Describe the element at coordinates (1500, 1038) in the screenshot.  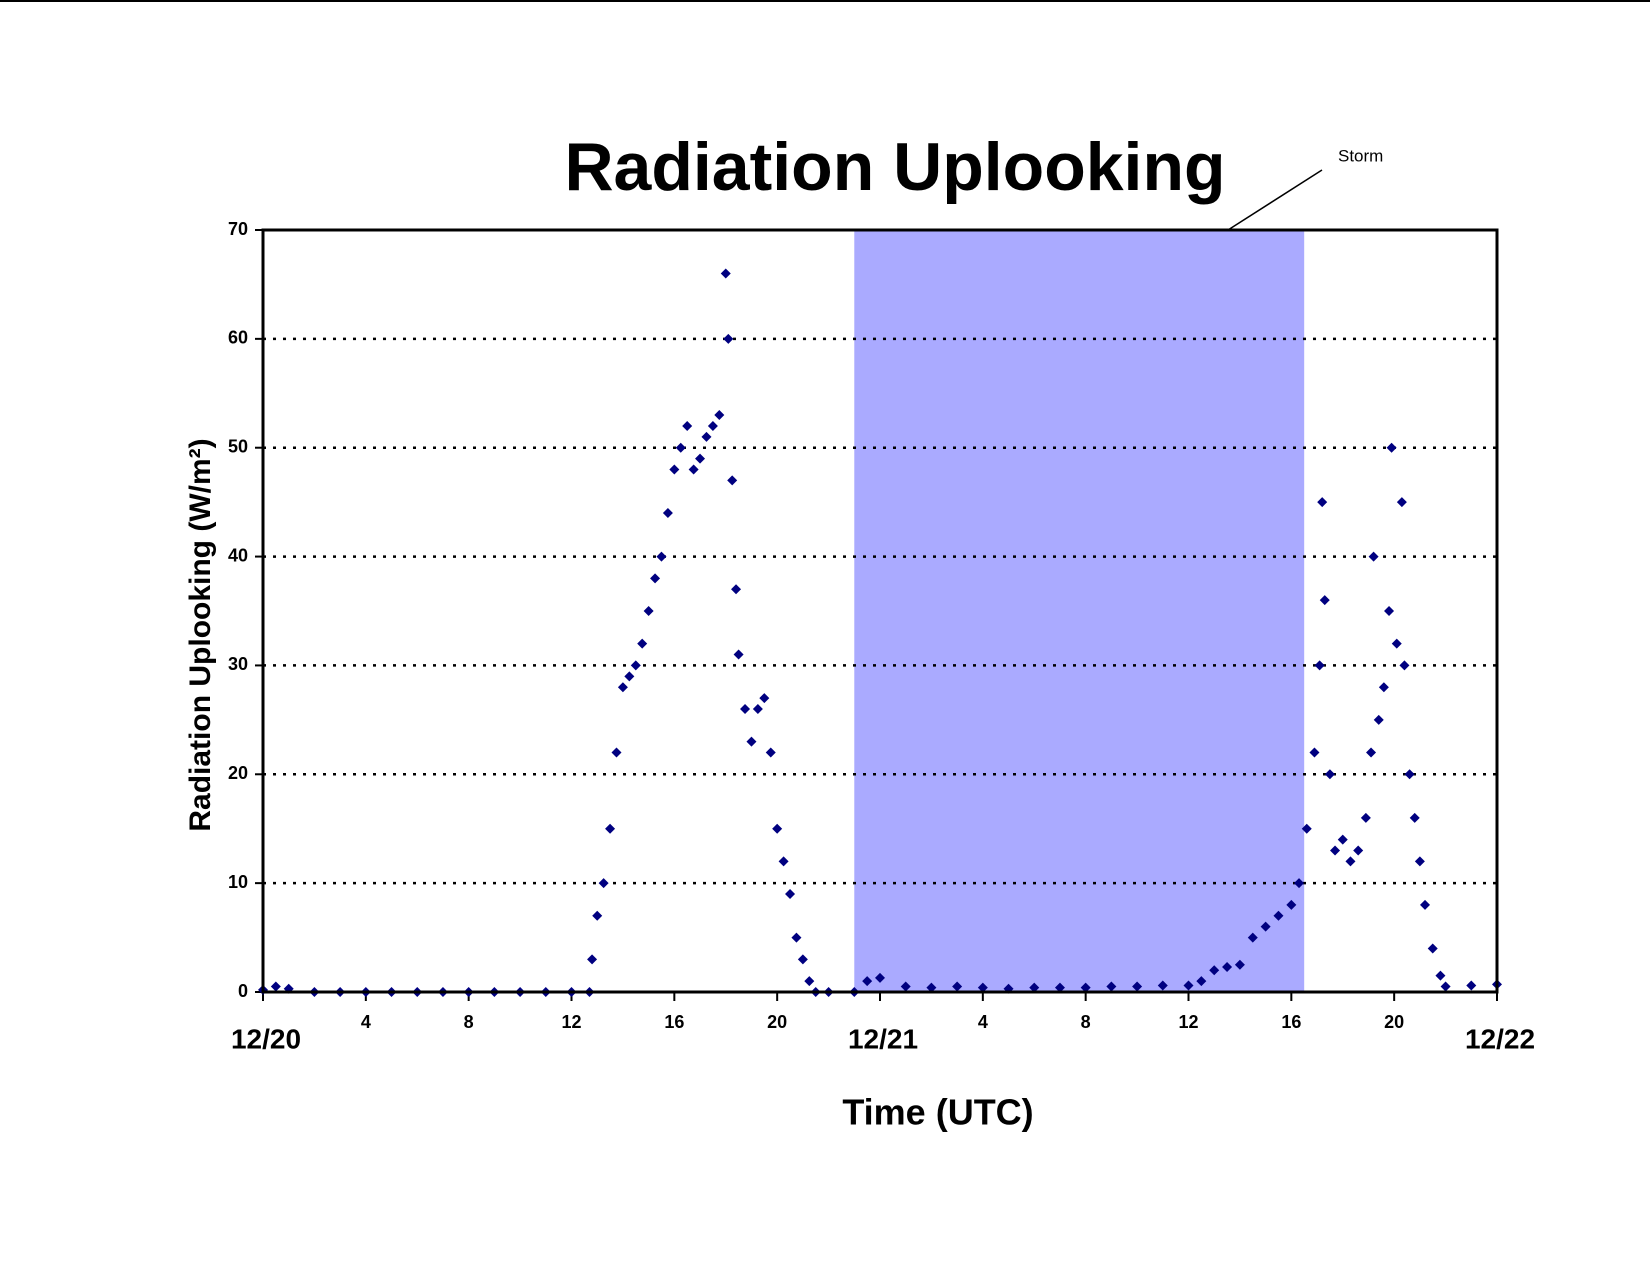
I see `x-tick-label: 12/22` at that location.